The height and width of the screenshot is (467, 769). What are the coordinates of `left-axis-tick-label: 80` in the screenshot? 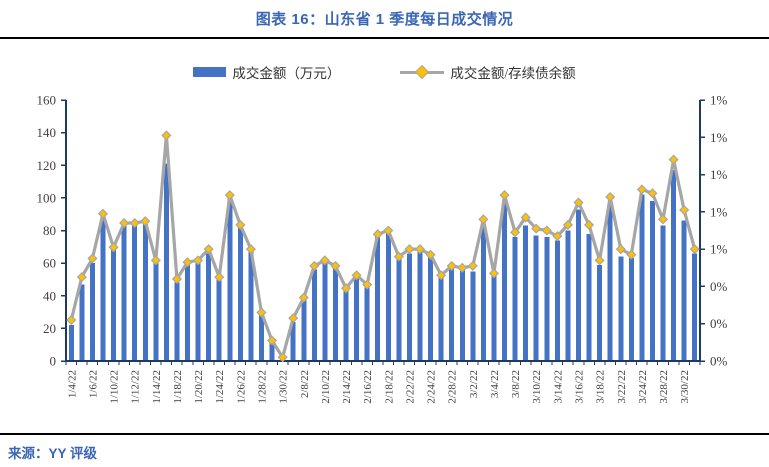 It's located at (49, 230).